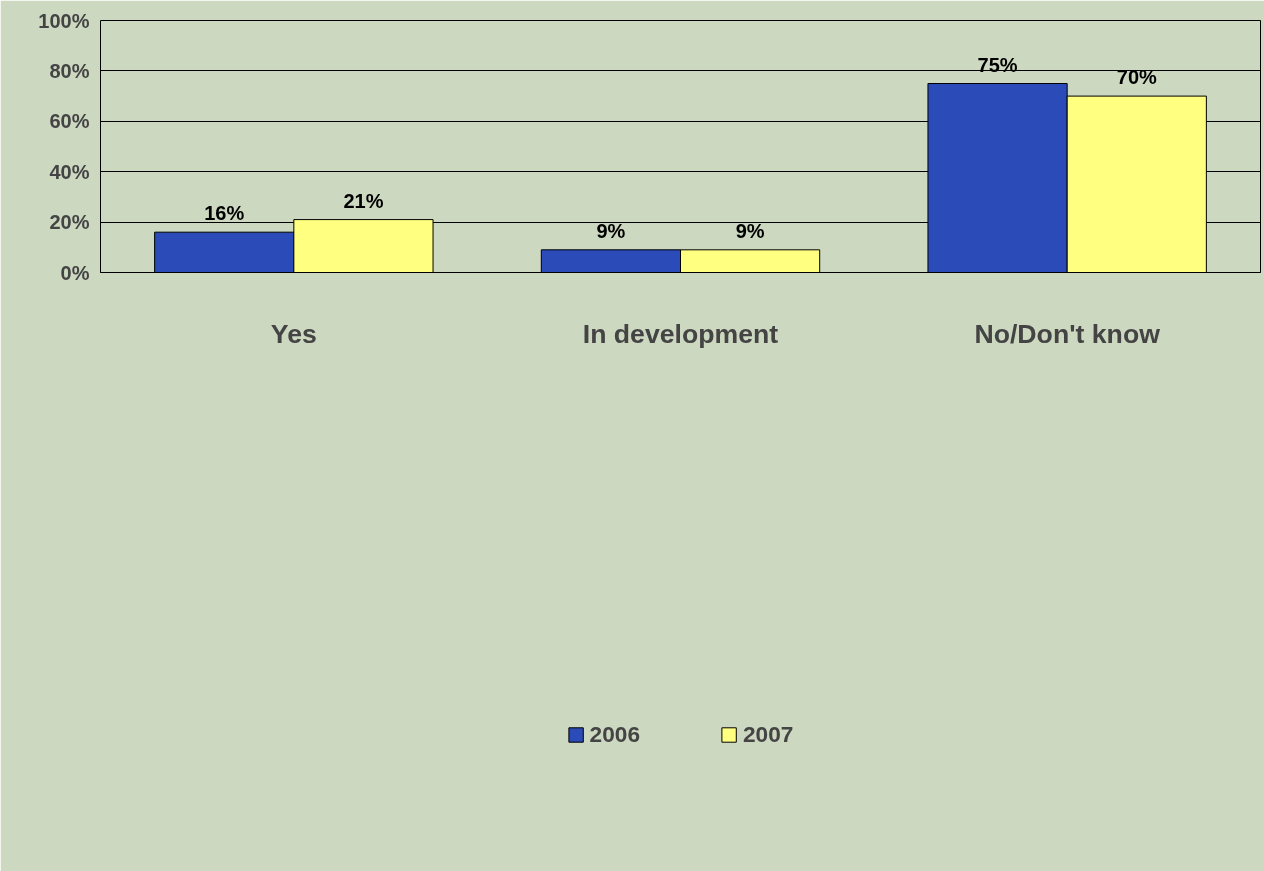 The height and width of the screenshot is (871, 1264). Describe the element at coordinates (768, 734) in the screenshot. I see `legend-label: 2007` at that location.